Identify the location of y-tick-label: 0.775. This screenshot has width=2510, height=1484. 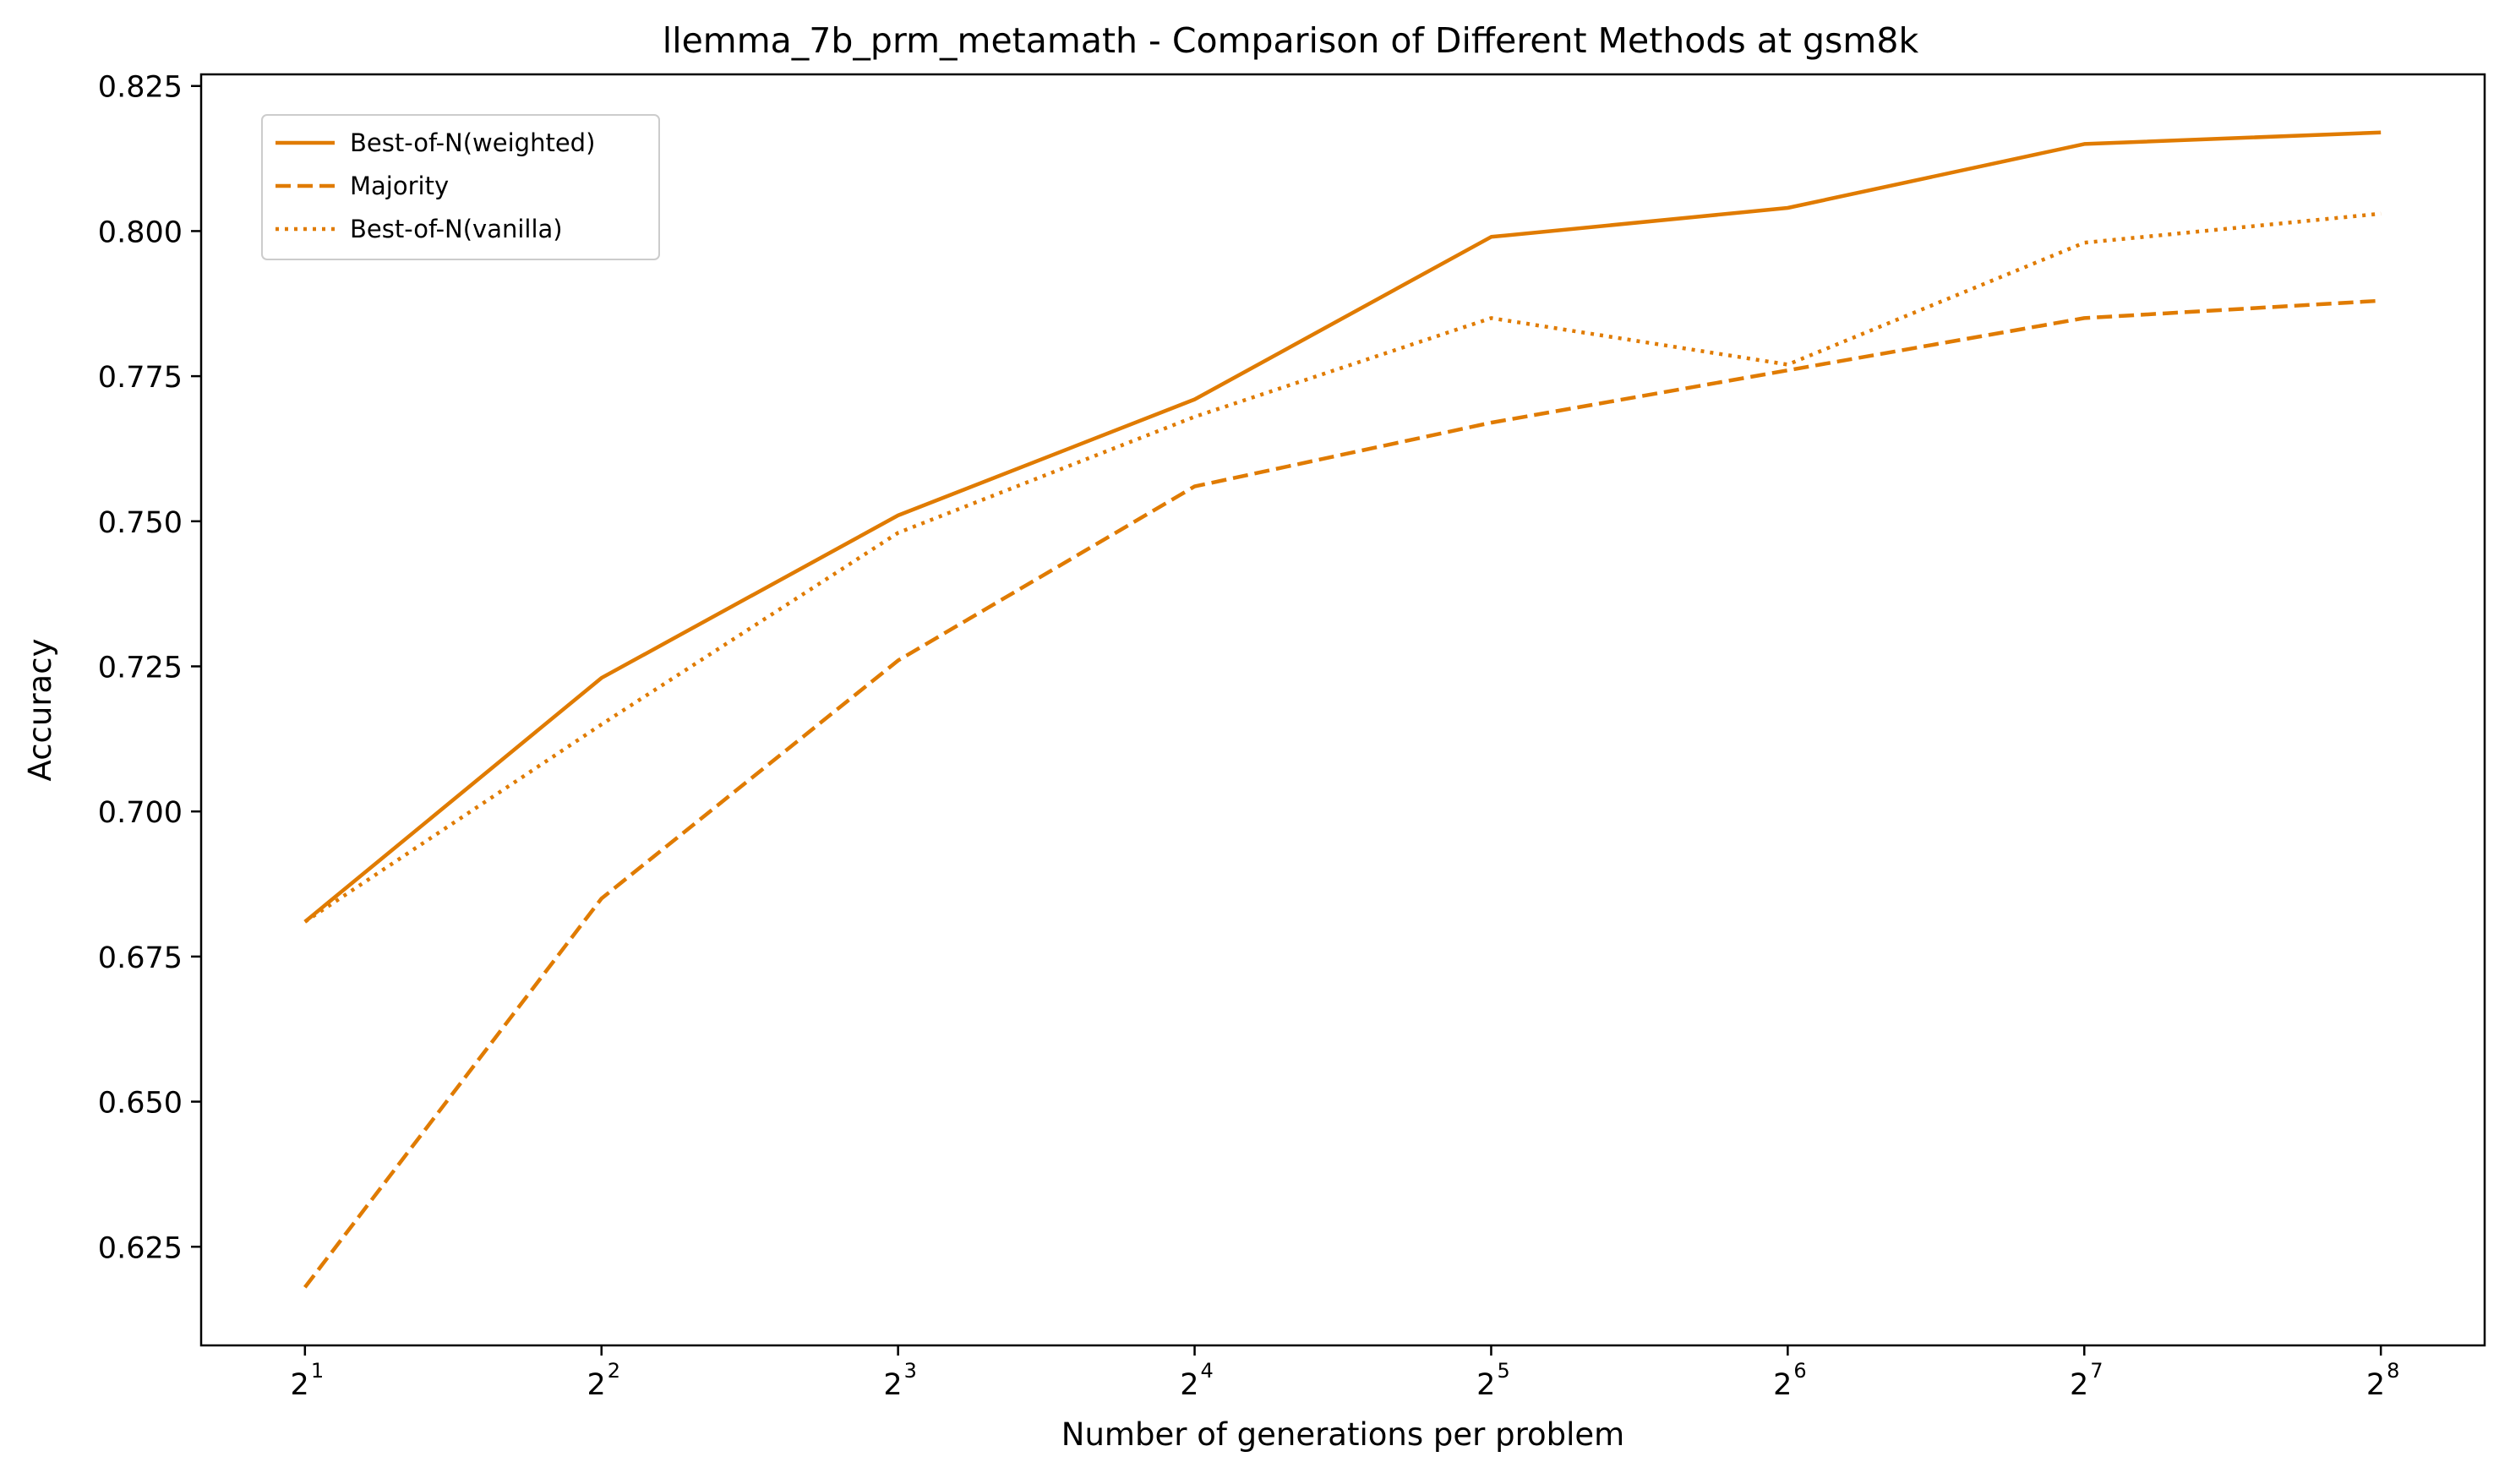
(141, 378).